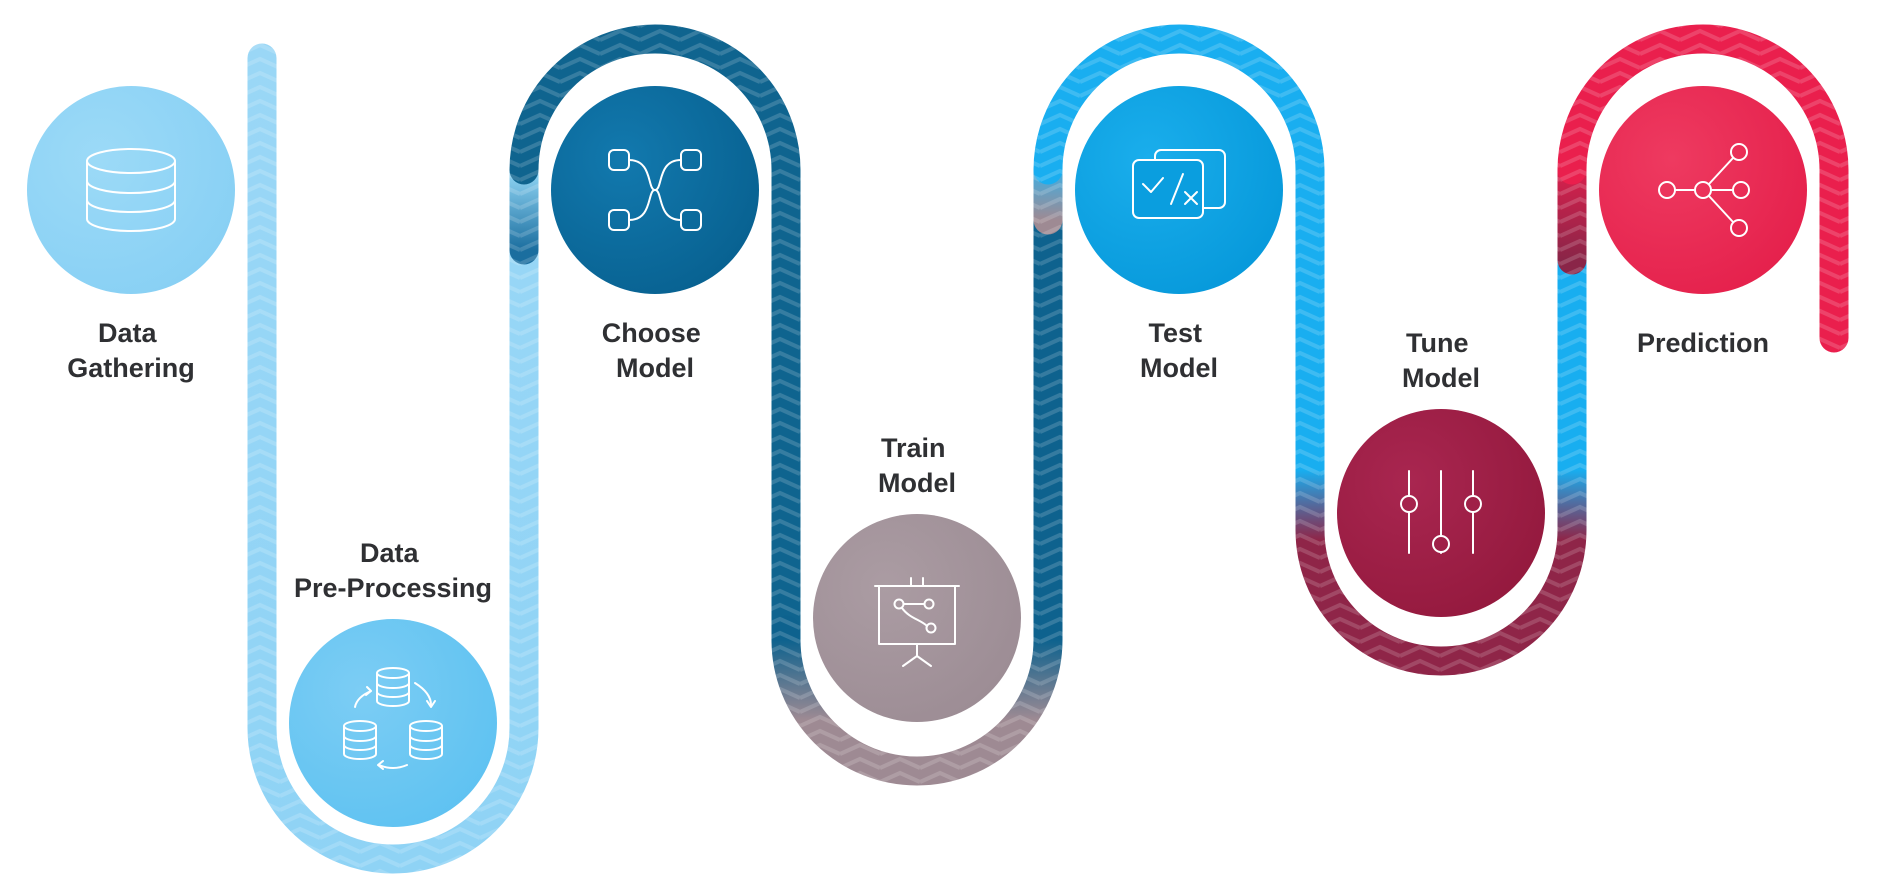 Image resolution: width=1884 pixels, height=895 pixels. Describe the element at coordinates (131, 350) in the screenshot. I see `step-label-data-gathering: Data Gathering` at that location.